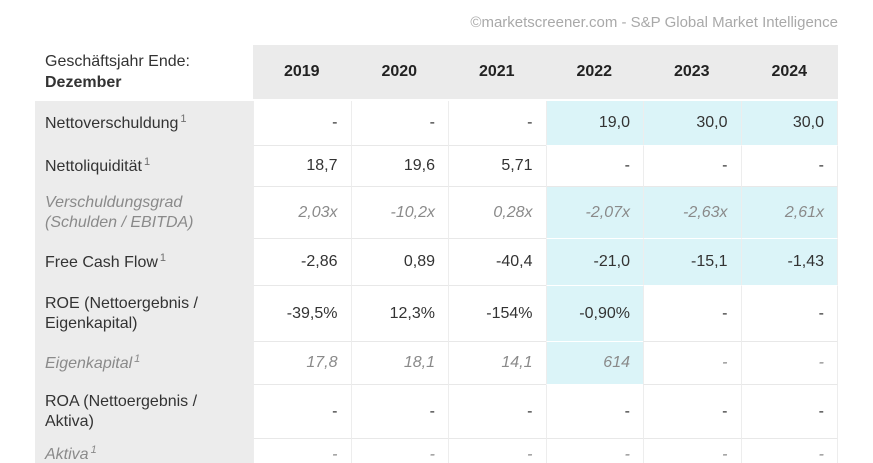 The width and height of the screenshot is (873, 463). I want to click on table-cell: -1,43, so click(789, 262).